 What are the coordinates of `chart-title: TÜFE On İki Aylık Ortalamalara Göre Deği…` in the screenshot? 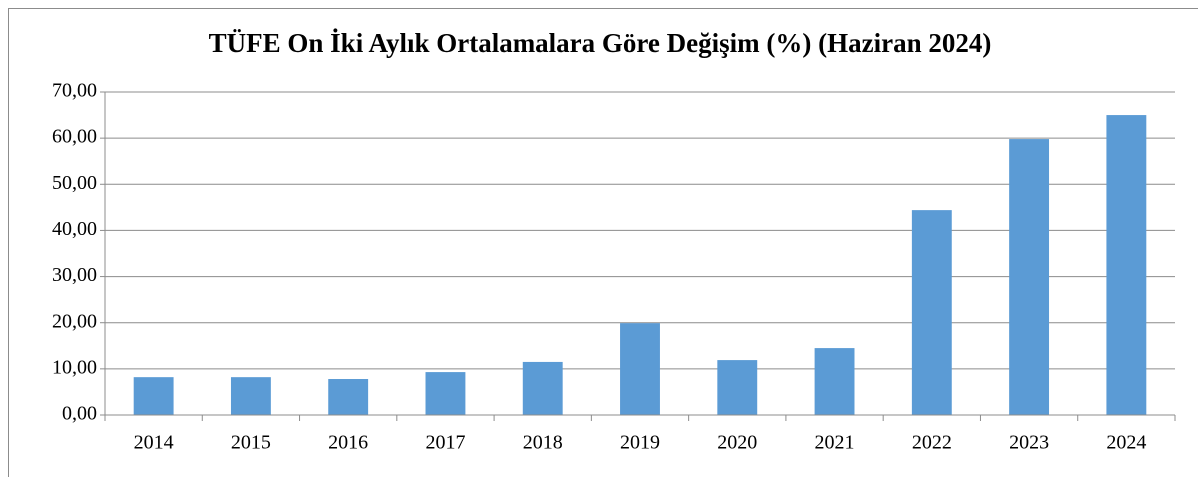 It's located at (600, 43).